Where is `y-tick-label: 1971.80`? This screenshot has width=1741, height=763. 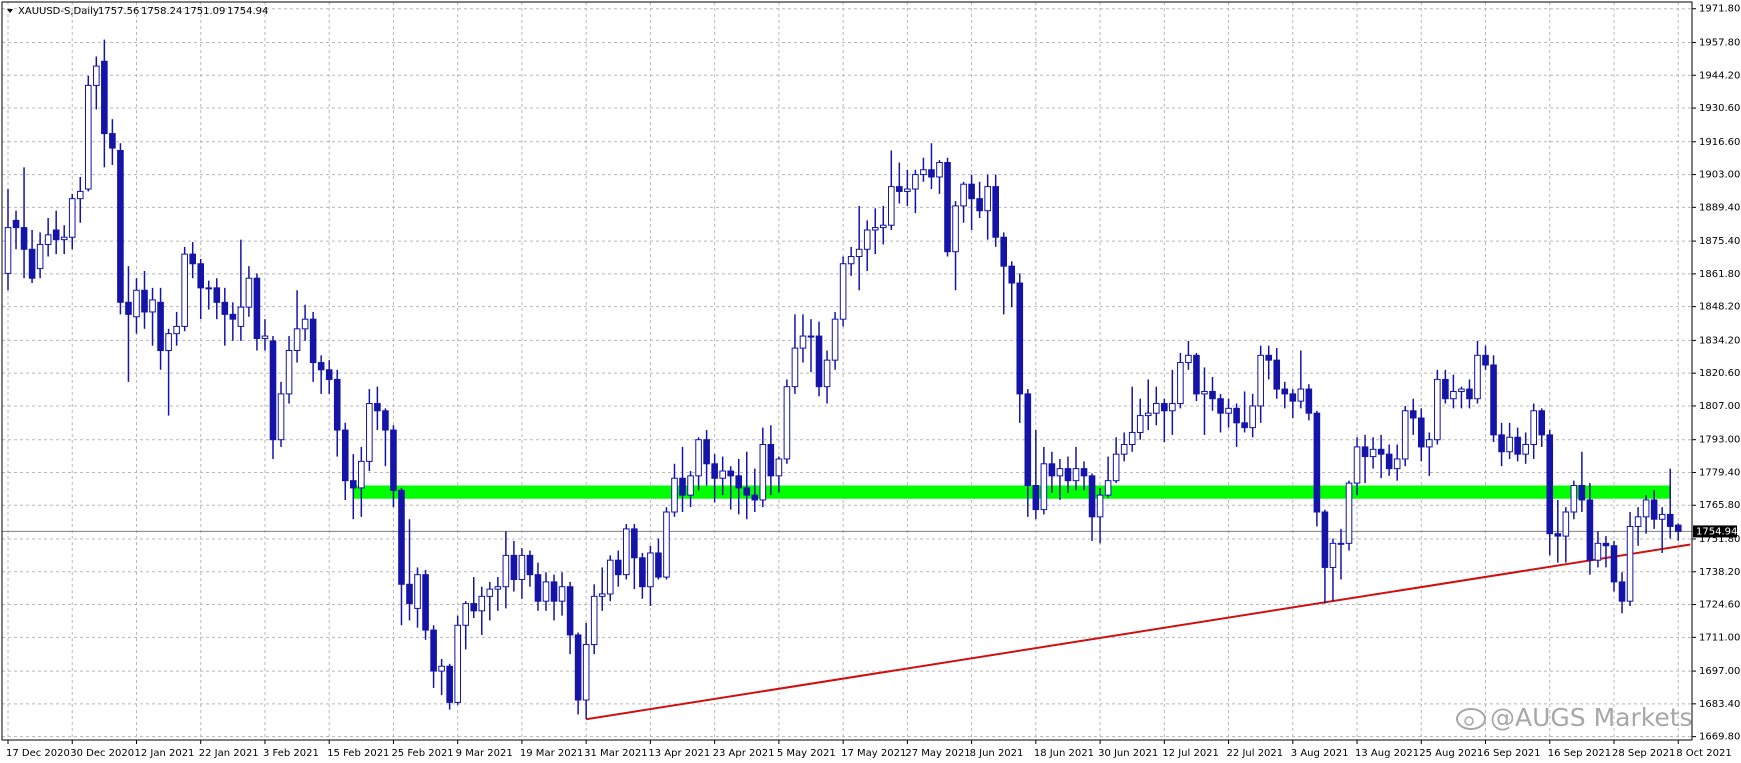
y-tick-label: 1971.80 is located at coordinates (1719, 9).